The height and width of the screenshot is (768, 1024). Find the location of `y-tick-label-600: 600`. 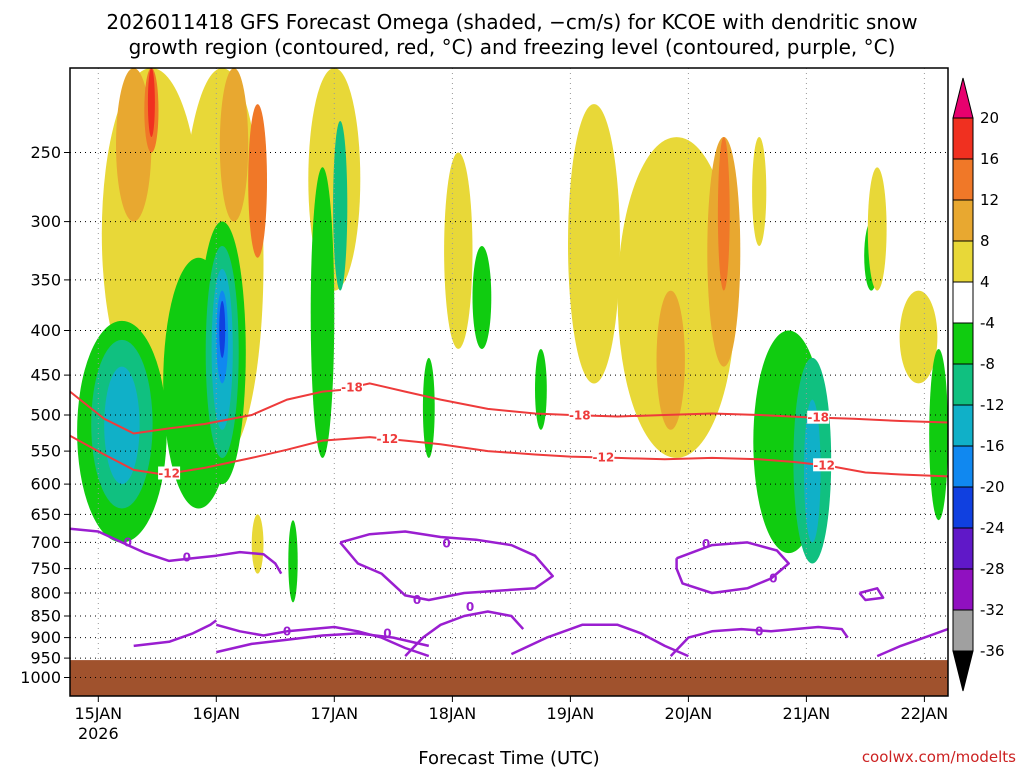

y-tick-label-600: 600 is located at coordinates (45, 484).